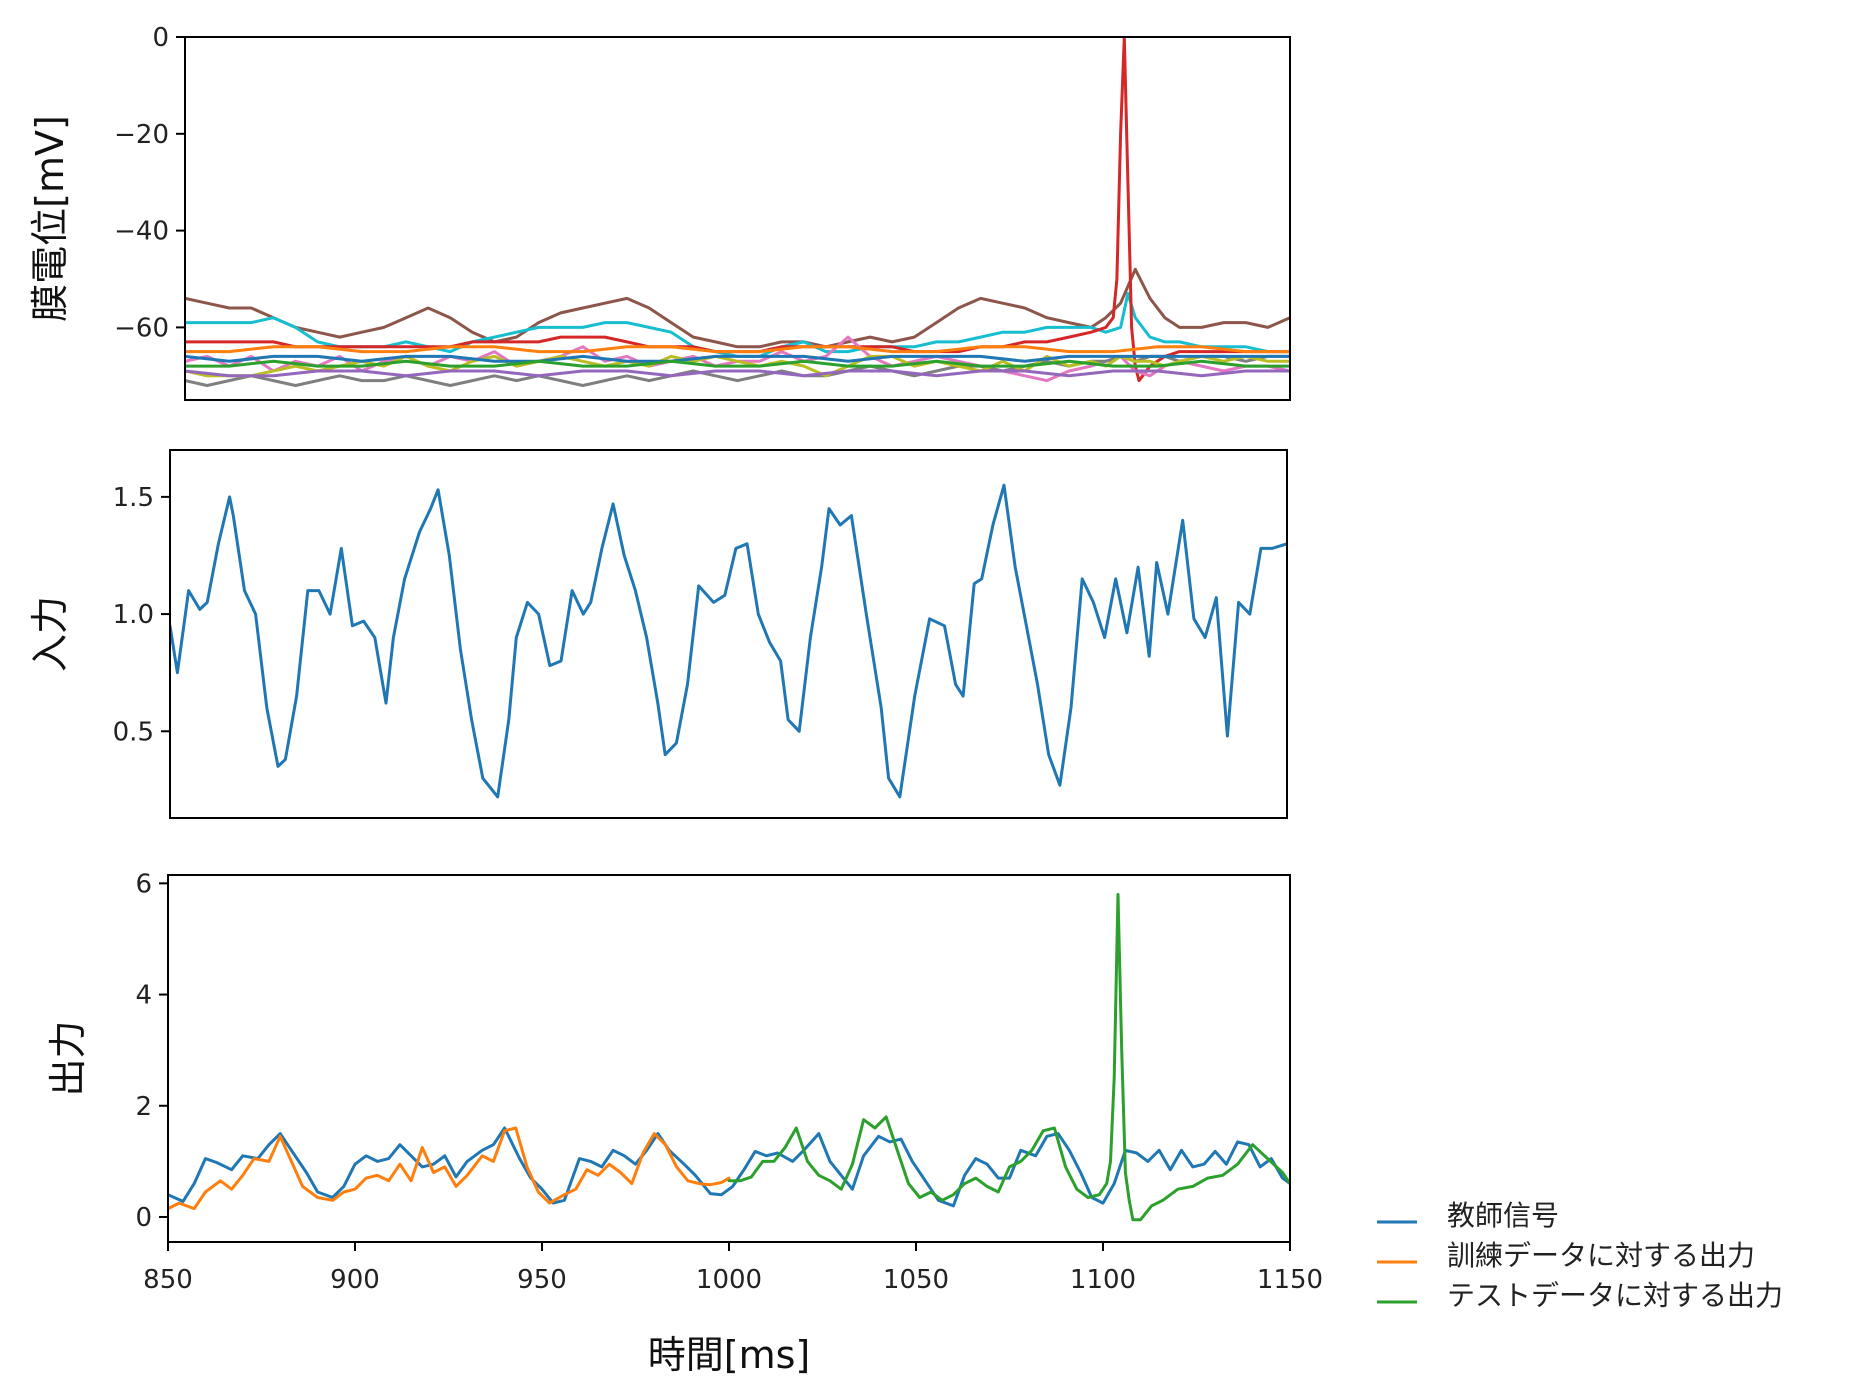 The image size is (1868, 1400). I want to click on y-tick-label: 4, so click(143, 996).